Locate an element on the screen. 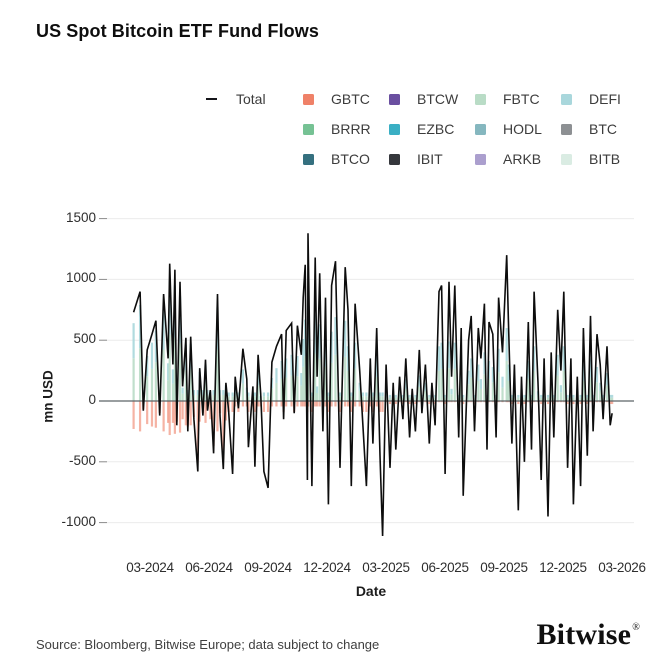  total-line-icon is located at coordinates (211, 99).